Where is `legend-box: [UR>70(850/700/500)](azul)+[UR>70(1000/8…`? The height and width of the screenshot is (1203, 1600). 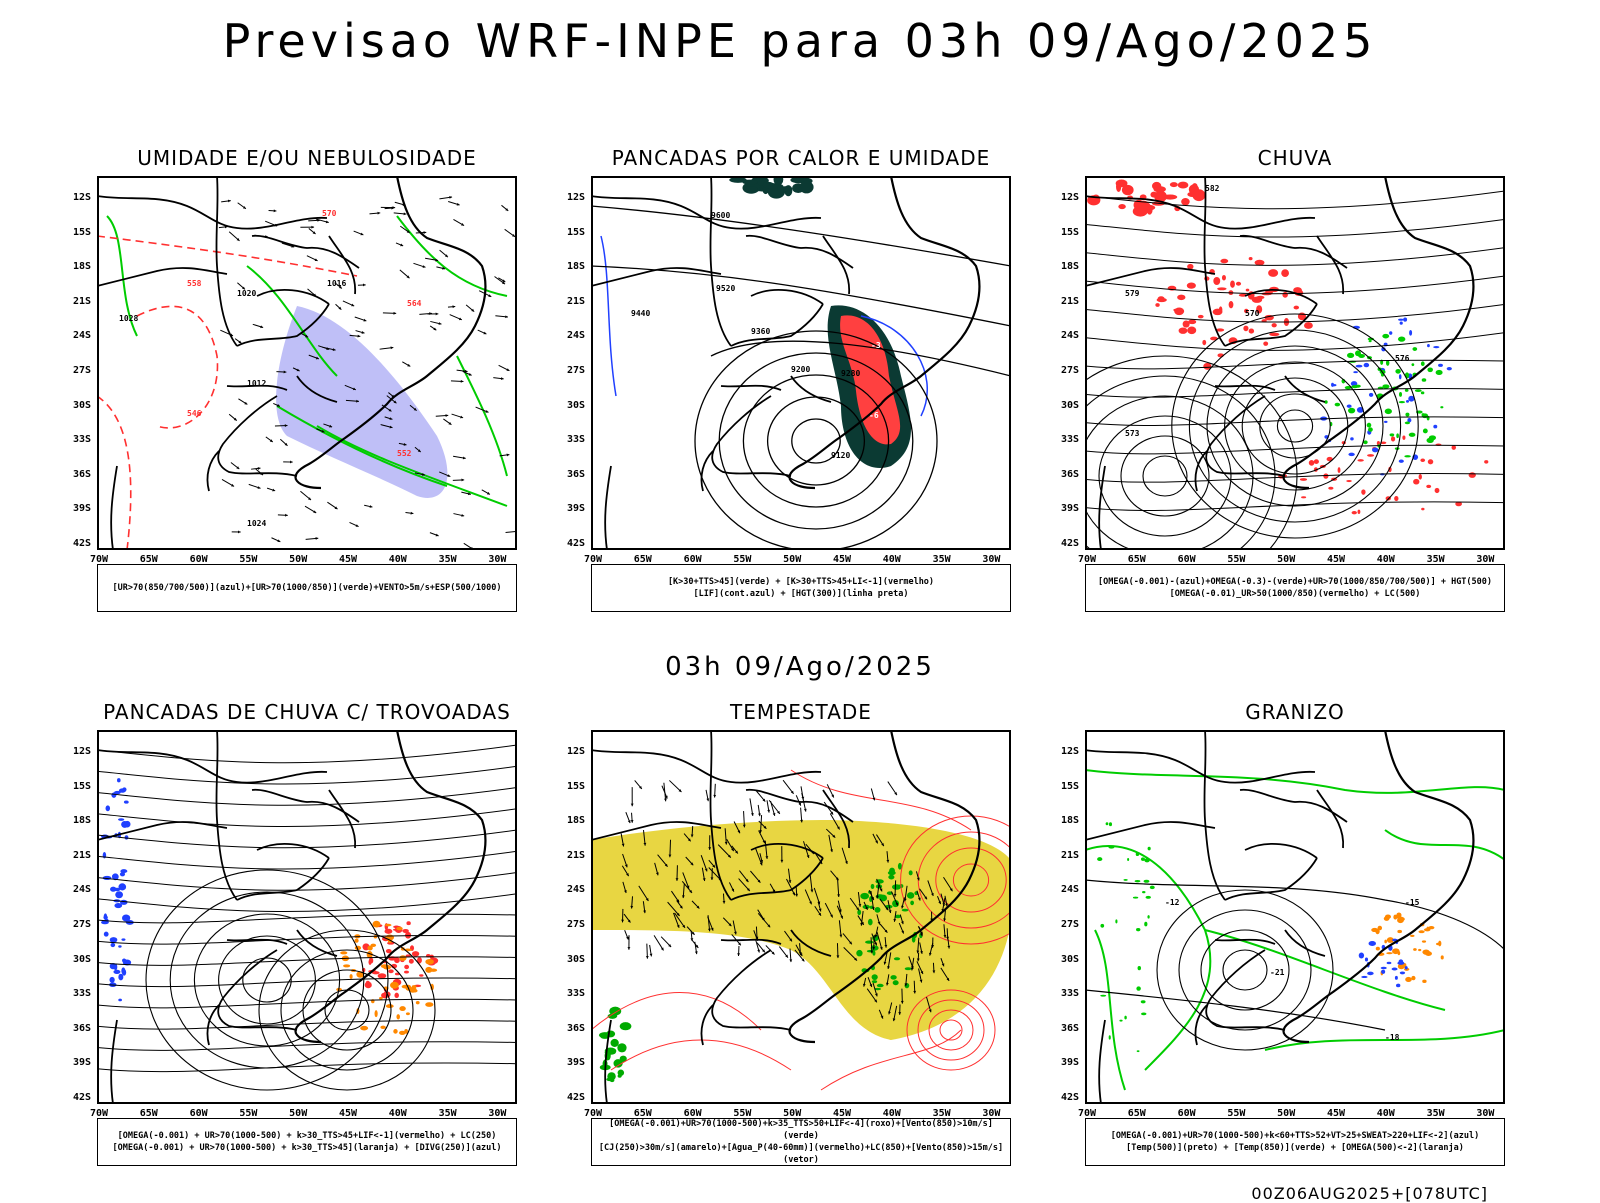
legend-box: [UR>70(850/700/500)](azul)+[UR>70(1000/8… is located at coordinates (307, 588).